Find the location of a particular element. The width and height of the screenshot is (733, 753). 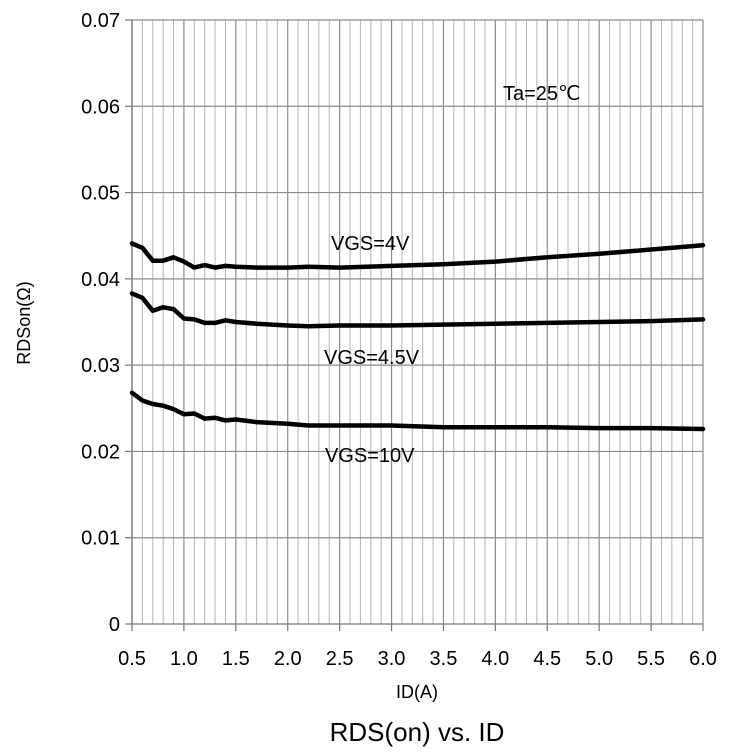

x-tick-label: 5.5 is located at coordinates (651, 659).